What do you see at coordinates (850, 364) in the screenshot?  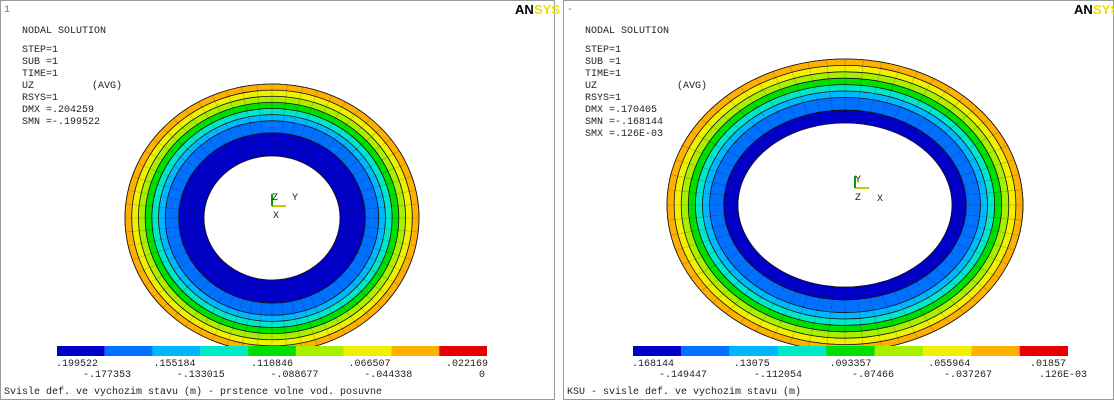 I see `legend-label: .093357` at bounding box center [850, 364].